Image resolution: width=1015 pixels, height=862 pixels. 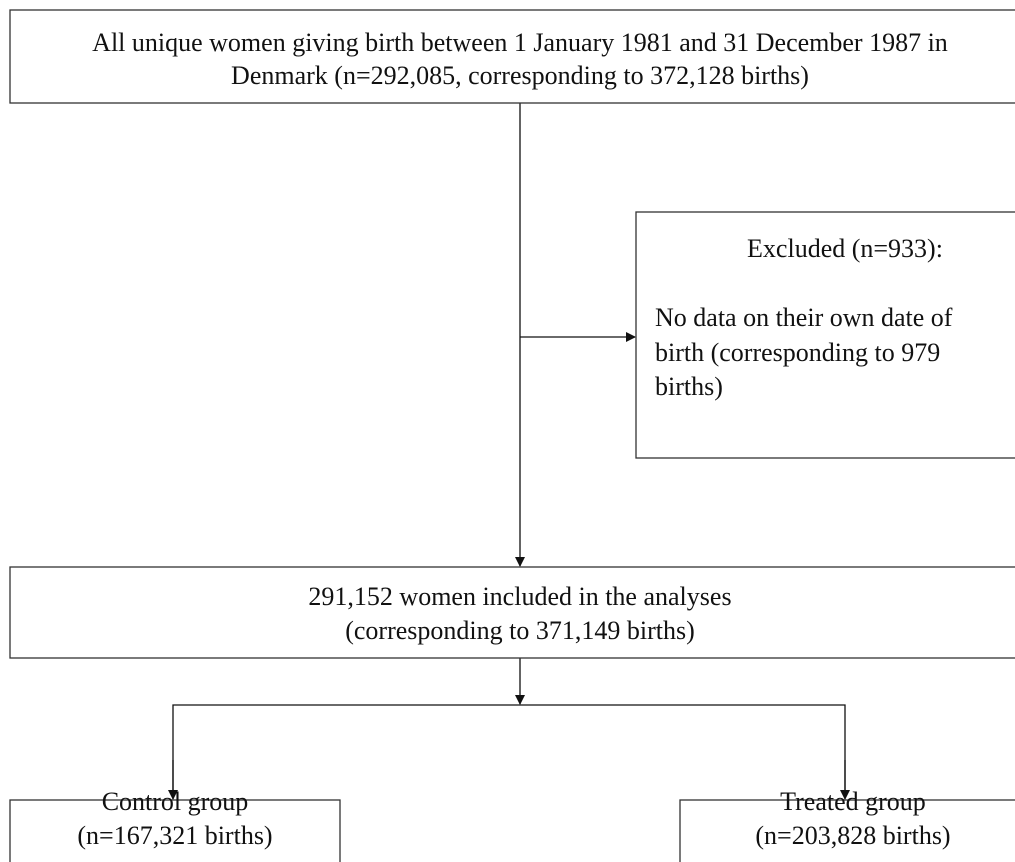 I want to click on node-text: birth (corresponding to 979, so click(x=797, y=352).